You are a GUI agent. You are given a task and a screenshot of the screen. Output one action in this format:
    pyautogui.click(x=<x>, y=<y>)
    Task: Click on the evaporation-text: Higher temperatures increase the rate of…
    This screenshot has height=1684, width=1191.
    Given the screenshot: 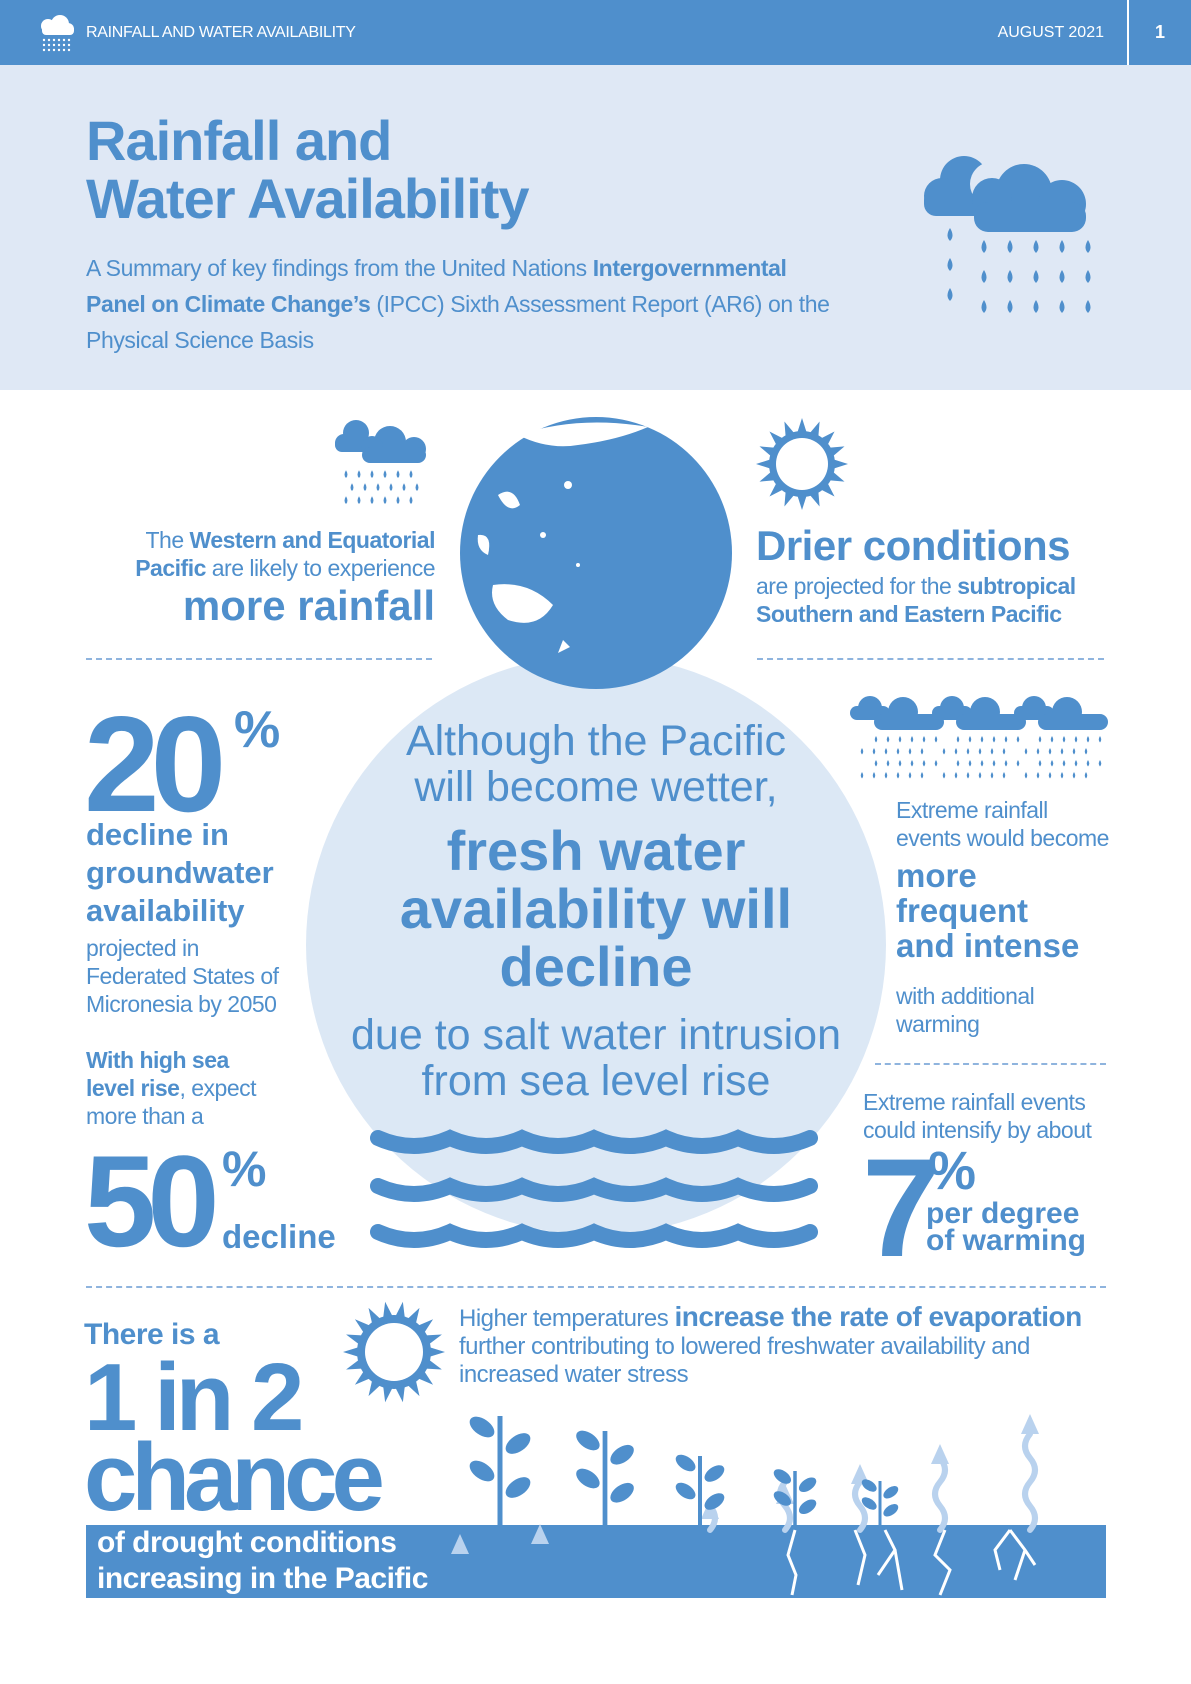 What is the action you would take?
    pyautogui.click(x=770, y=1346)
    